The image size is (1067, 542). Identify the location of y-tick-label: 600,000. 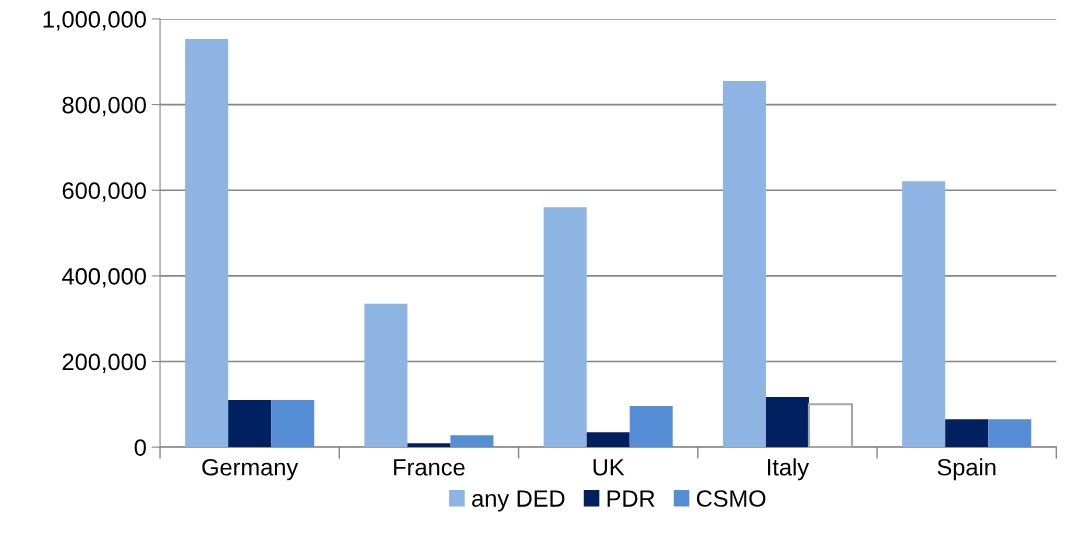
(104, 192).